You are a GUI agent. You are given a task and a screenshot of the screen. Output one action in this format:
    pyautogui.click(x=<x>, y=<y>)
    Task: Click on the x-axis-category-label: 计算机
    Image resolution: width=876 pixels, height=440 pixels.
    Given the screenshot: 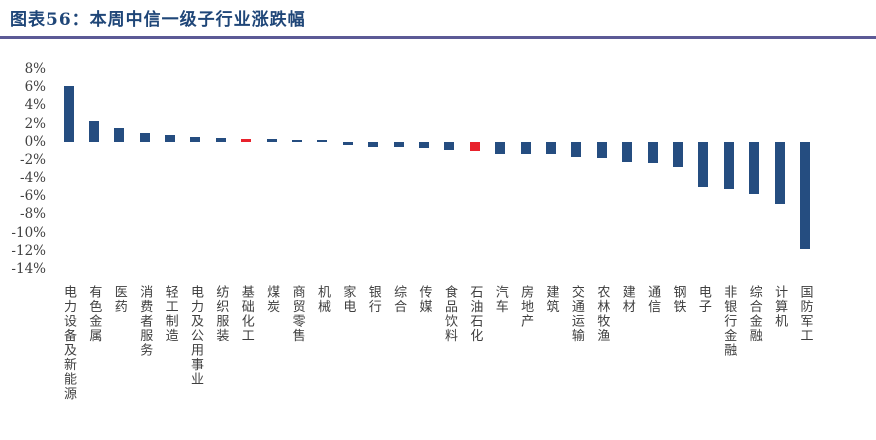 What is the action you would take?
    pyautogui.click(x=780, y=307)
    